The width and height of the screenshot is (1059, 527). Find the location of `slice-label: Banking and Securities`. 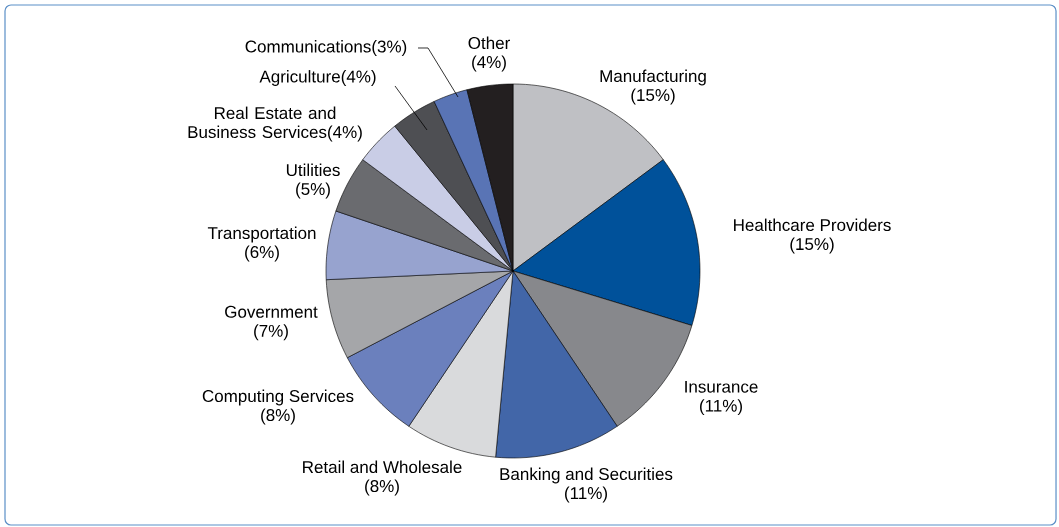

slice-label: Banking and Securities is located at coordinates (586, 475).